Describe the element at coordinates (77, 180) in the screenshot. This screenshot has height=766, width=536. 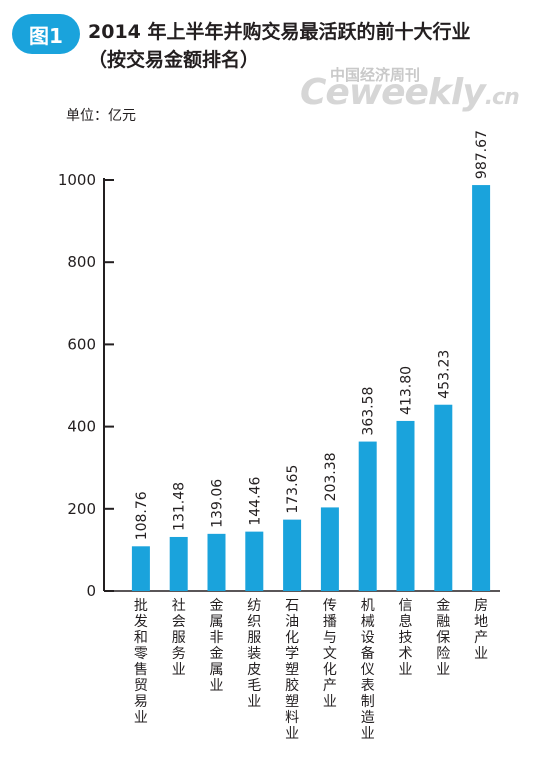
I see `y-tick-label: 1000` at that location.